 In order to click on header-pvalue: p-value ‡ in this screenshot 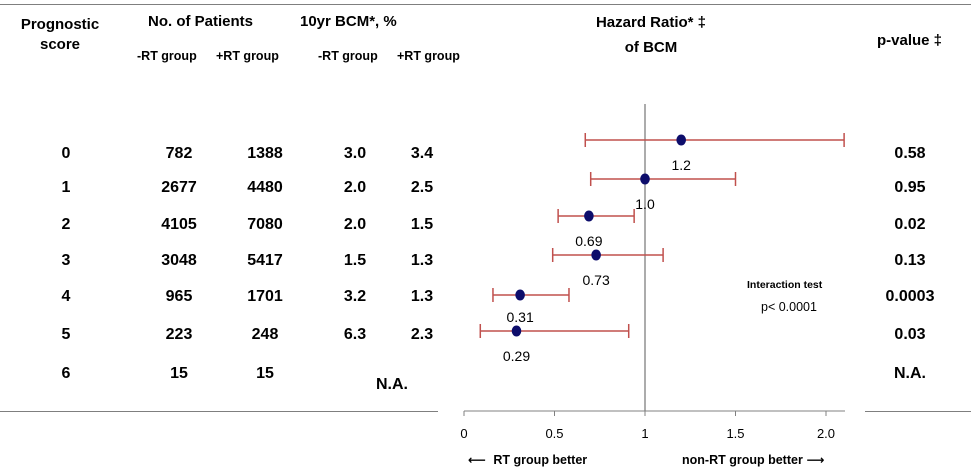, I will do `click(910, 40)`.